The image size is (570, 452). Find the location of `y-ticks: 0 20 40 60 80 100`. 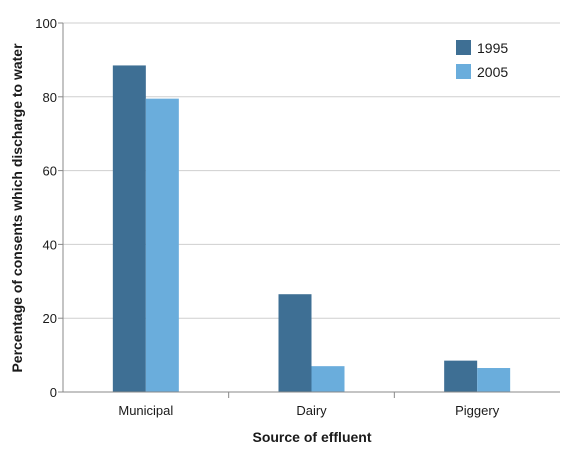

y-ticks: 0 20 40 60 80 100 is located at coordinates (49, 208).